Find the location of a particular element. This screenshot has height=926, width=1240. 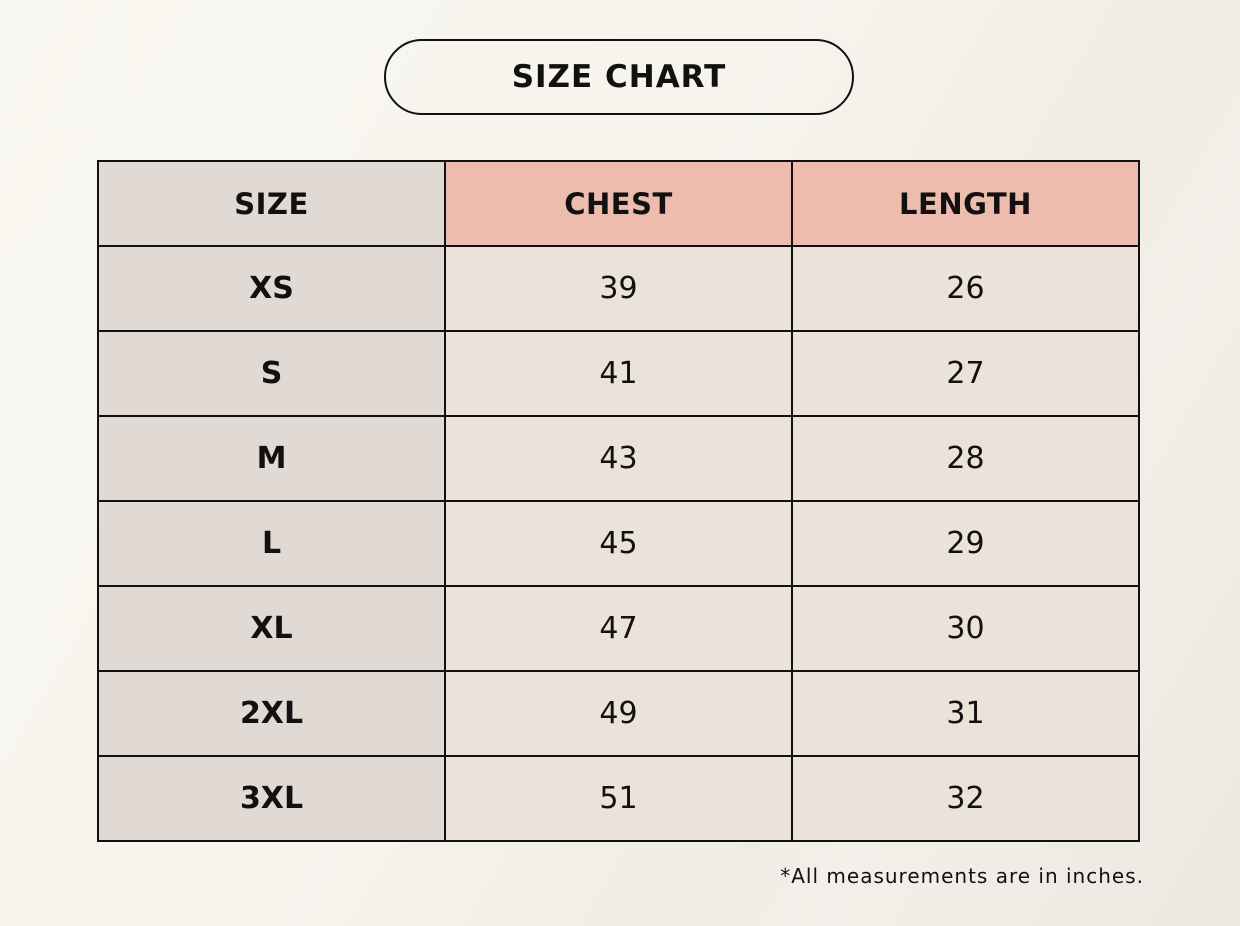

chest-cell: 43 is located at coordinates (618, 458).